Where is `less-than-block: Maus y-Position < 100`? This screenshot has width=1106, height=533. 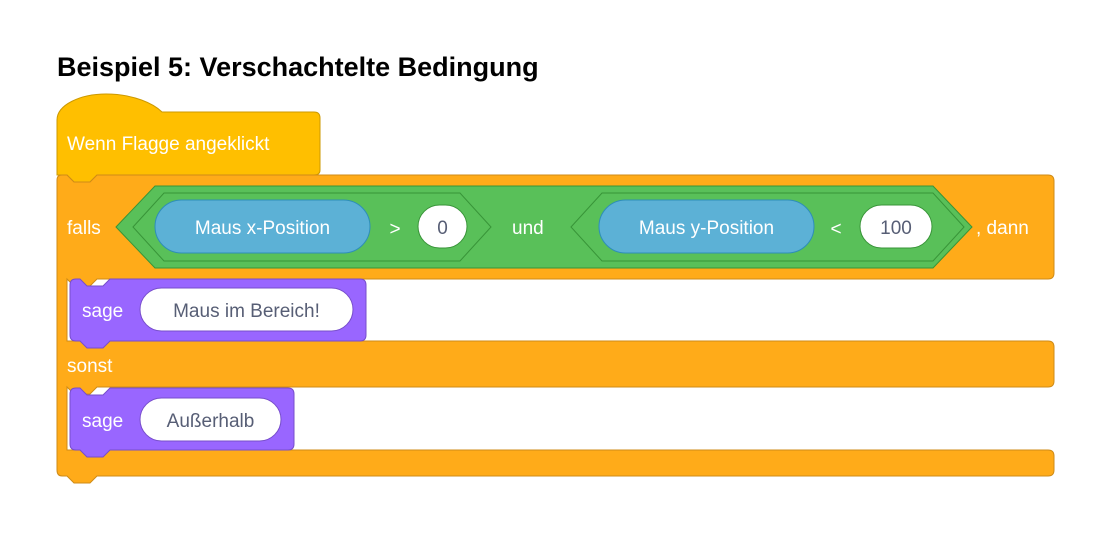
less-than-block: Maus y-Position < 100 is located at coordinates (767, 227).